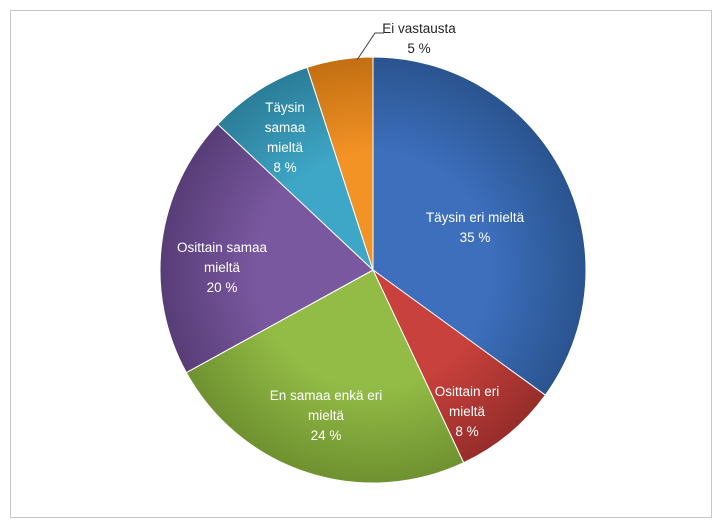 Image resolution: width=725 pixels, height=529 pixels. I want to click on slice-label-2: En samaa enkä eri mieltä 24 %, so click(326, 415).